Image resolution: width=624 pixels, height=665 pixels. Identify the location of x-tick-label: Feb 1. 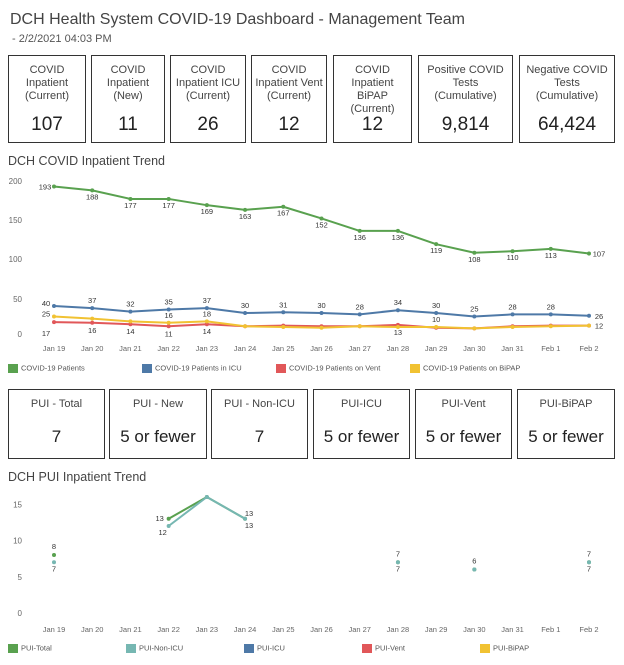
(550, 348).